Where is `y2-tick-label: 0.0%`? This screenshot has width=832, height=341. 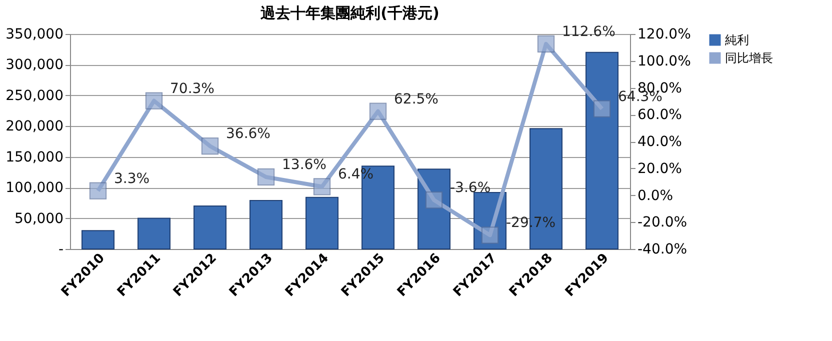 y2-tick-label: 0.0% is located at coordinates (656, 196).